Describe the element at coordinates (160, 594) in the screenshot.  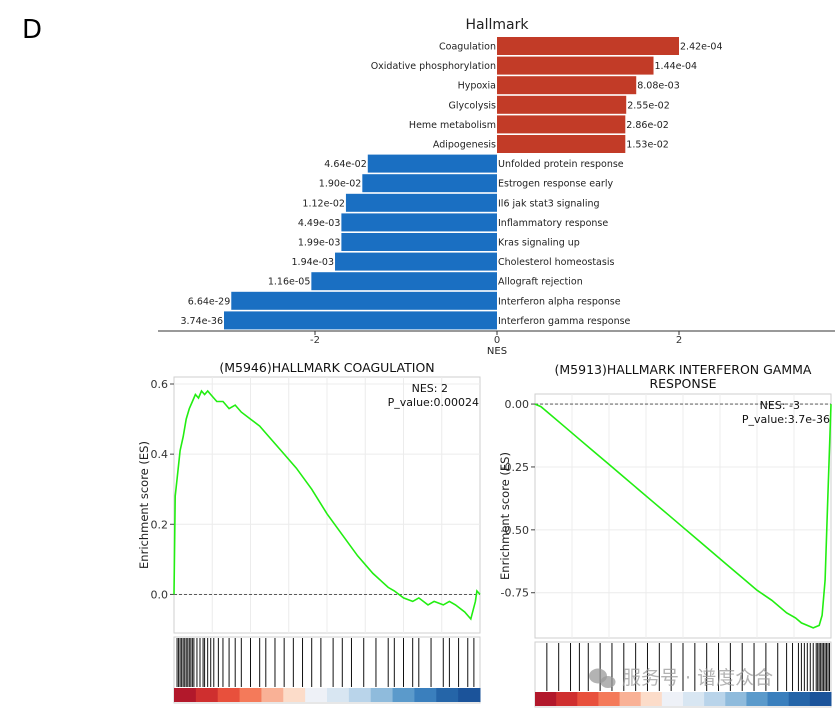
I see `es-y-tick-label: 0.0` at that location.